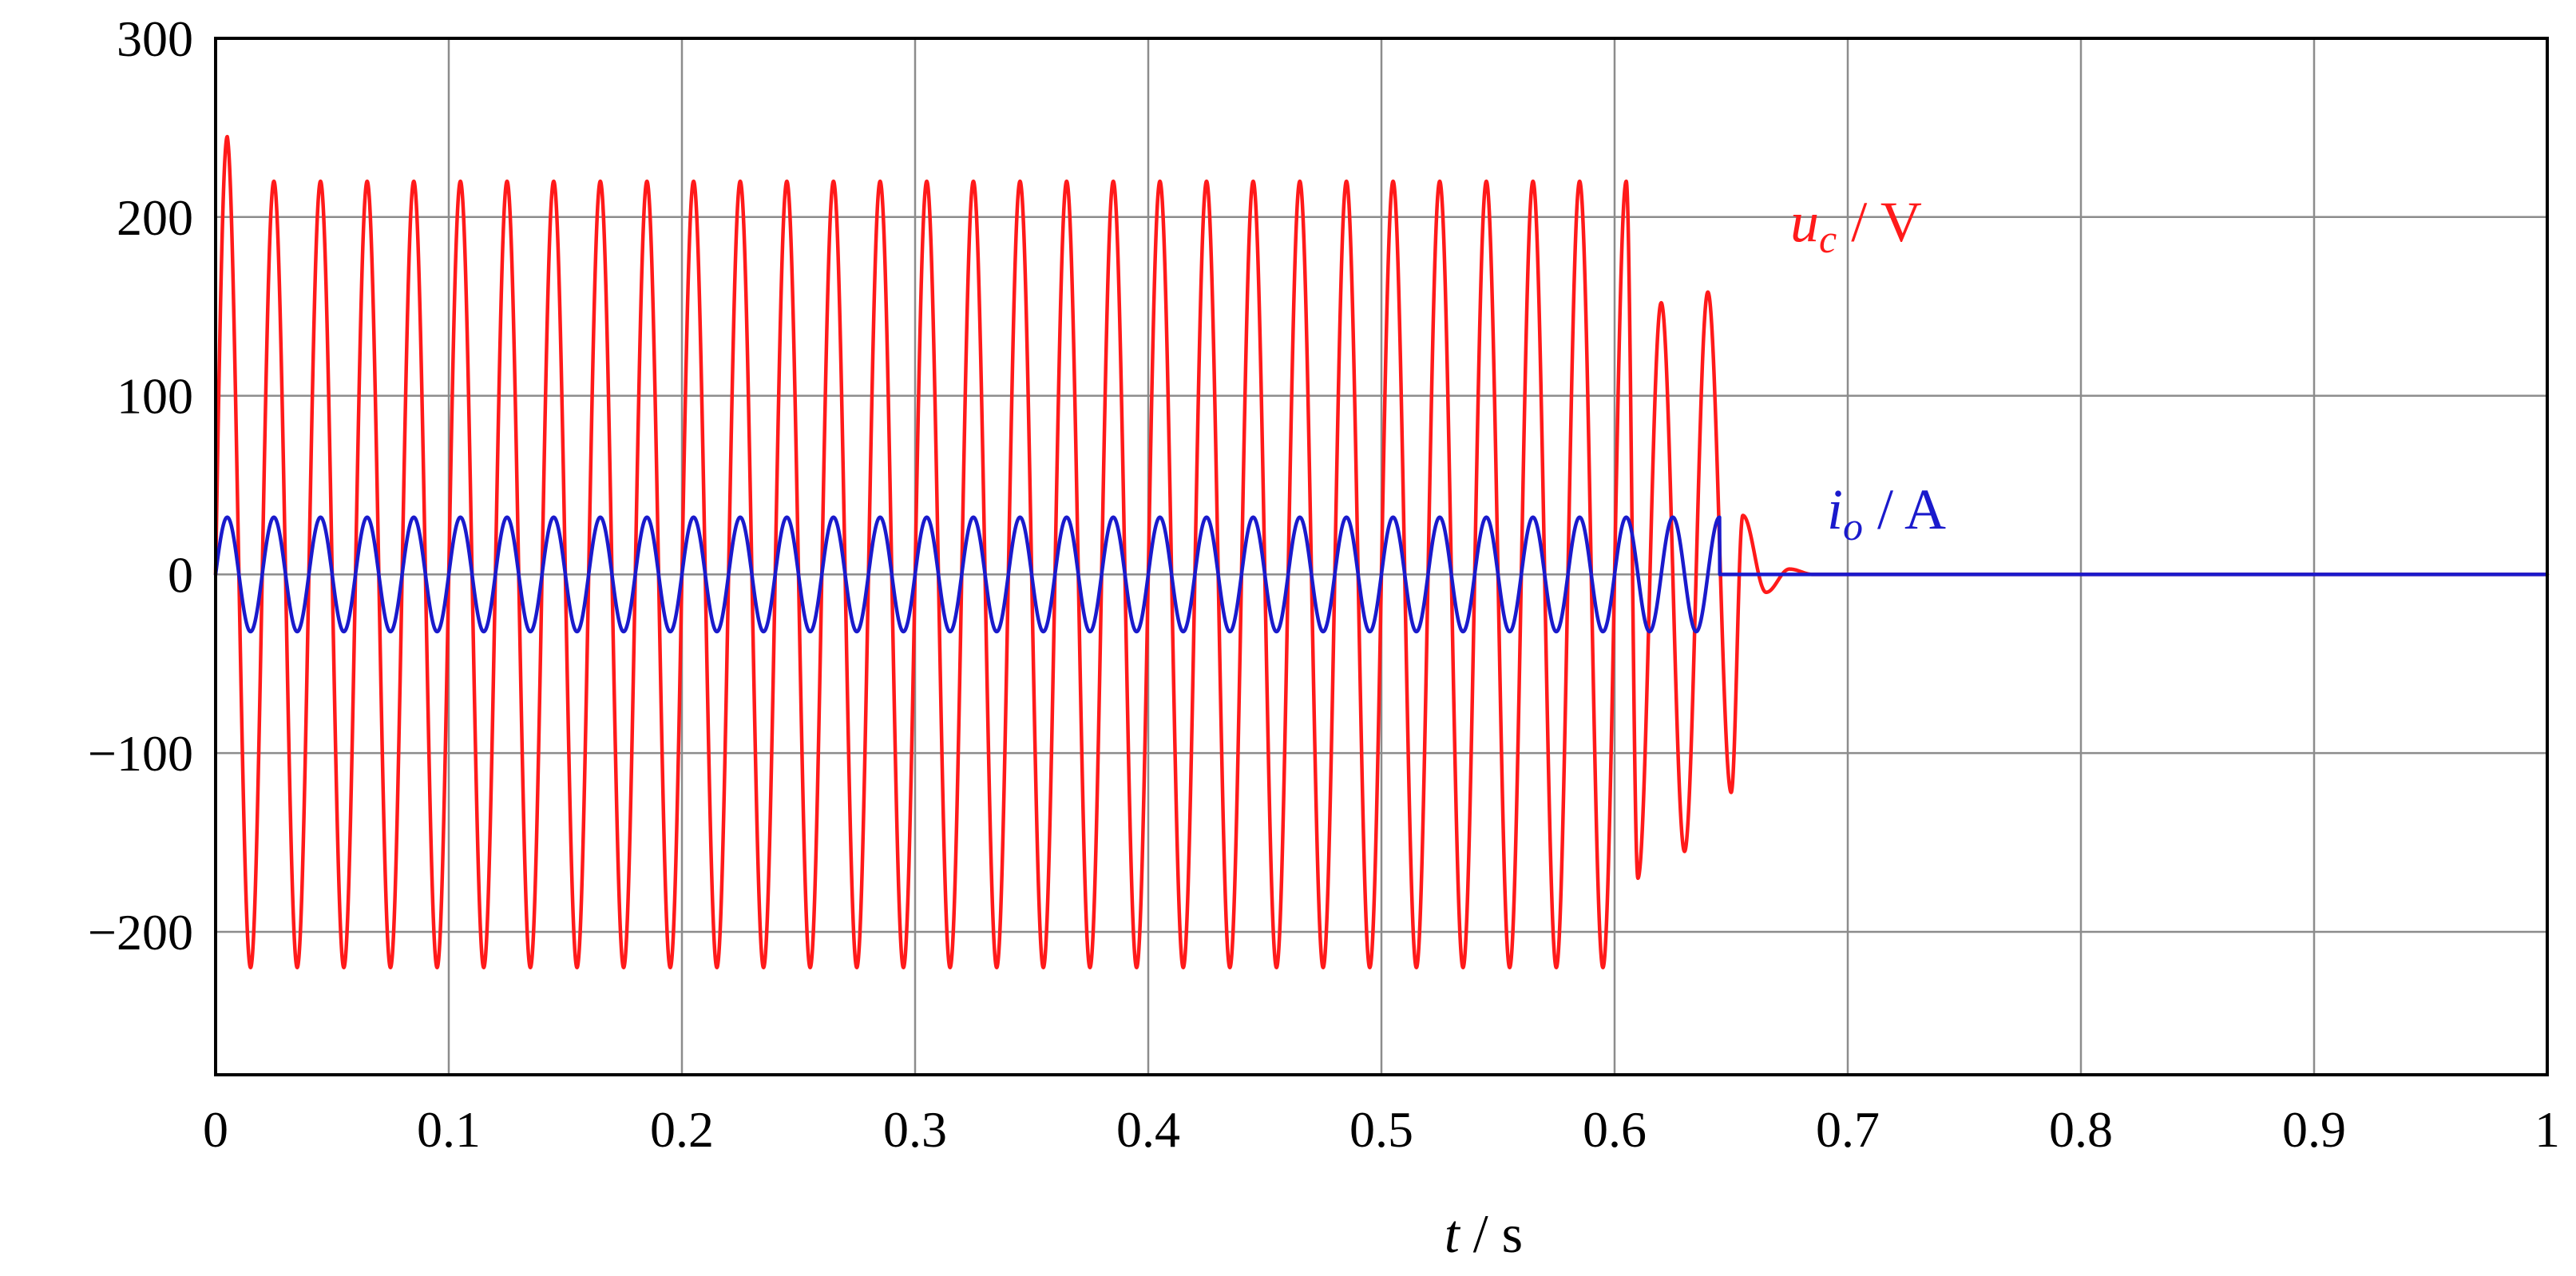  I want to click on x-tick-label: 0.5, so click(1381, 1129).